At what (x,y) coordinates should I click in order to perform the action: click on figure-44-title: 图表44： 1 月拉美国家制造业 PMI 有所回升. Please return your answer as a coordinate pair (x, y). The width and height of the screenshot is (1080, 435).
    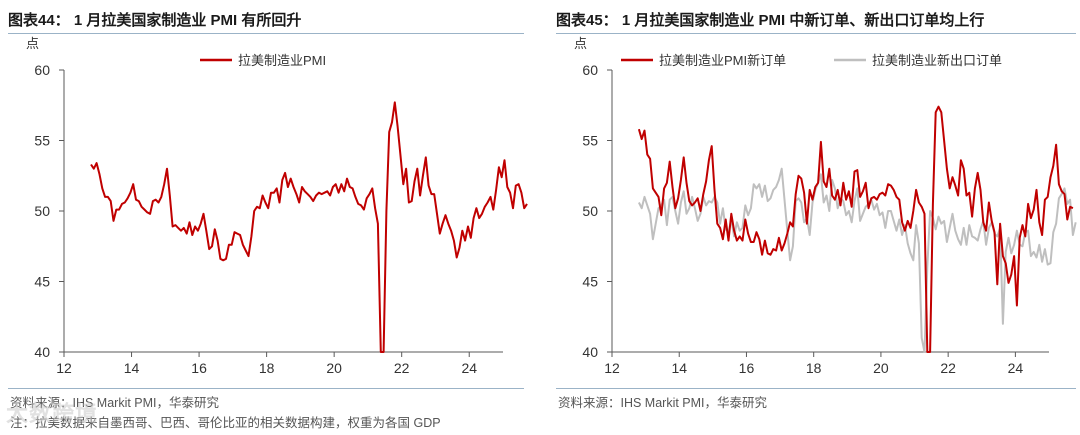
    Looking at the image, I should click on (155, 20).